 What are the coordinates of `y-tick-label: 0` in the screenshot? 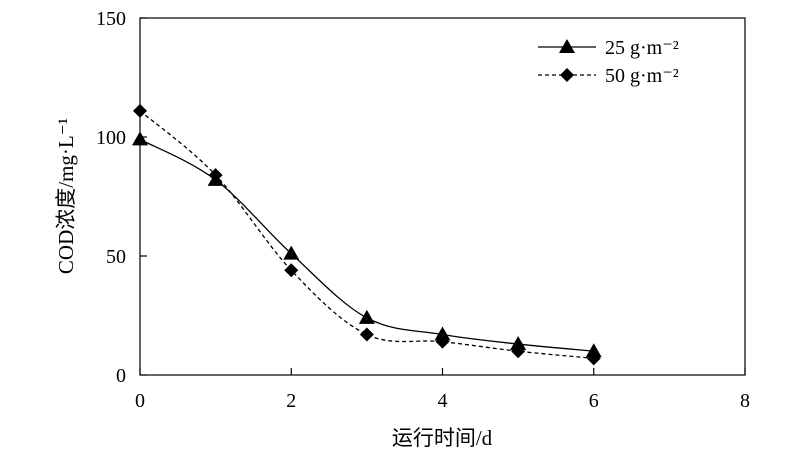 It's located at (121, 376).